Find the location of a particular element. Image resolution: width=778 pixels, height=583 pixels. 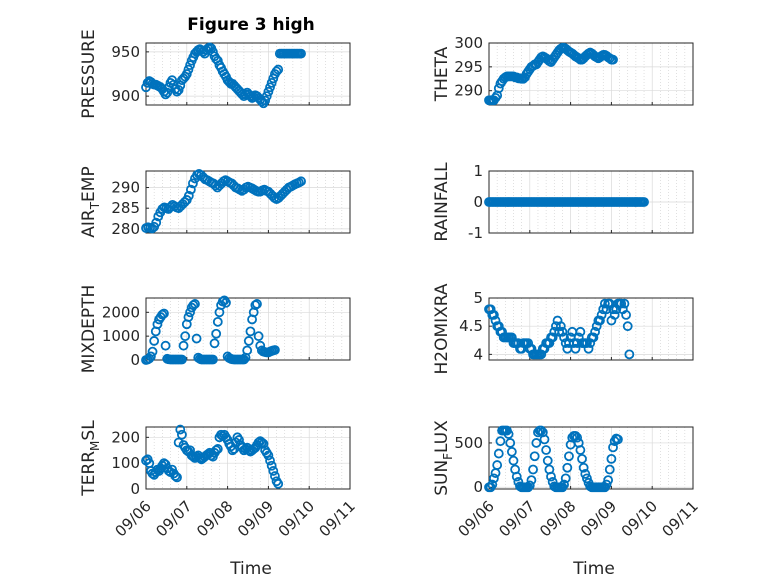

y-tick-label: 100 is located at coordinates (125, 463).